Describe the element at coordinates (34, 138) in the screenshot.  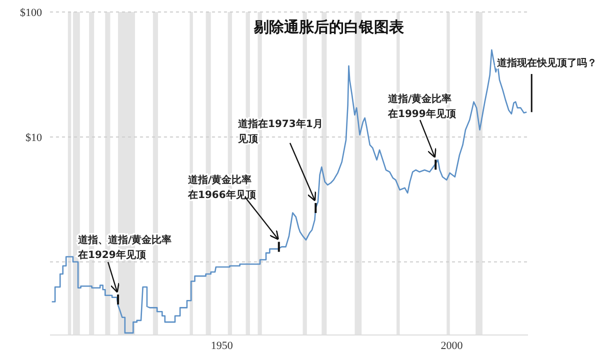
I see `y-tick-label: $10` at that location.